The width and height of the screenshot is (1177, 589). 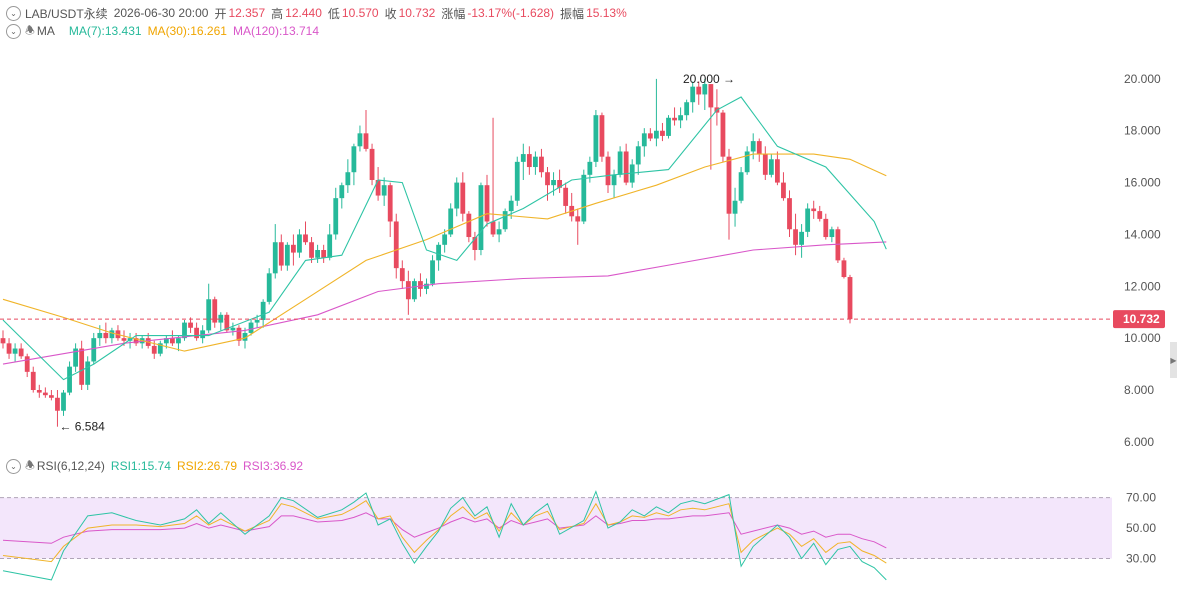 What do you see at coordinates (1142, 131) in the screenshot?
I see `y-tick-label: 18.000` at bounding box center [1142, 131].